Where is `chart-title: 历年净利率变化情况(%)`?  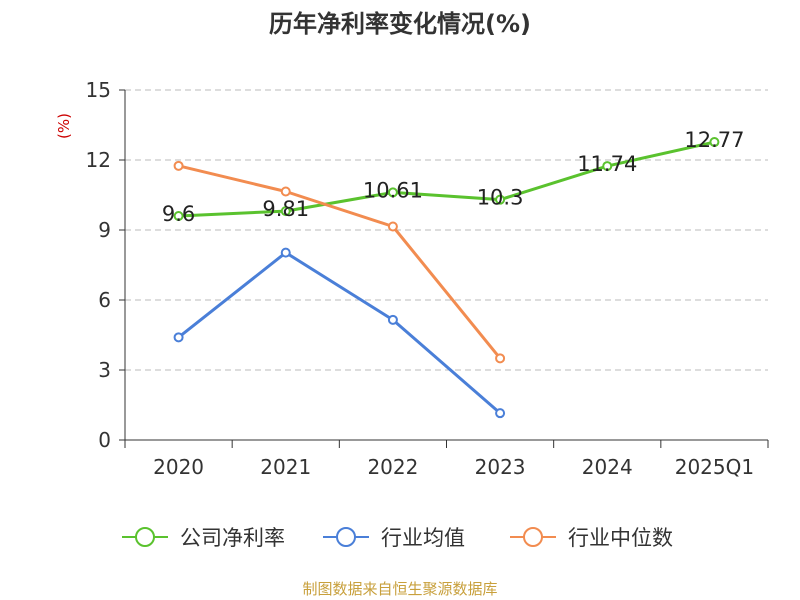 chart-title: 历年净利率变化情况(%) is located at coordinates (400, 24).